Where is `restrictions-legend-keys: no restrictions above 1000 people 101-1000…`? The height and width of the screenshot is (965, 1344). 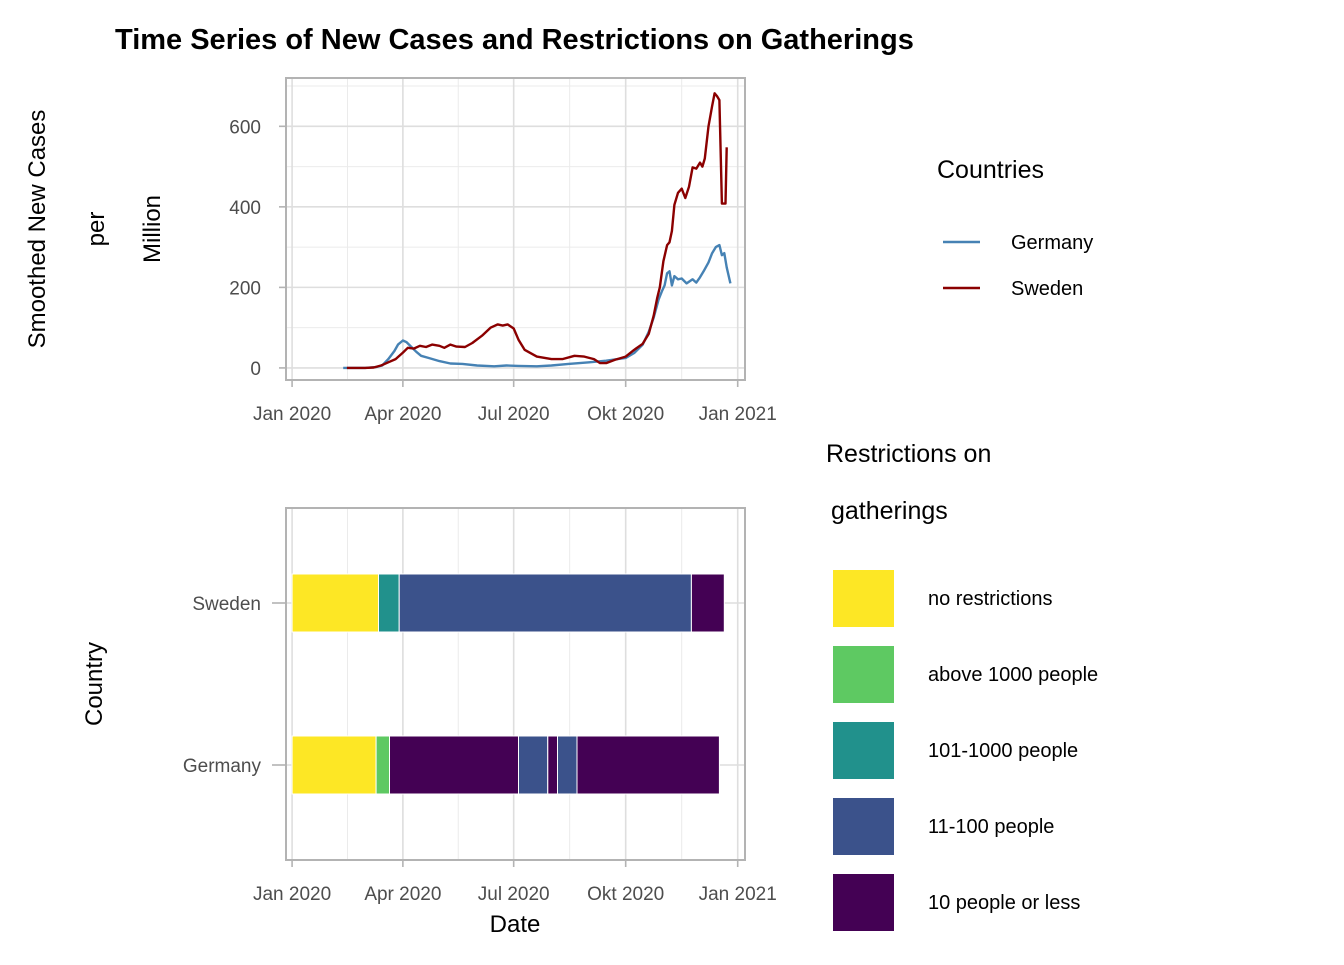 restrictions-legend-keys: no restrictions above 1000 people 101-1000… is located at coordinates (965, 750).